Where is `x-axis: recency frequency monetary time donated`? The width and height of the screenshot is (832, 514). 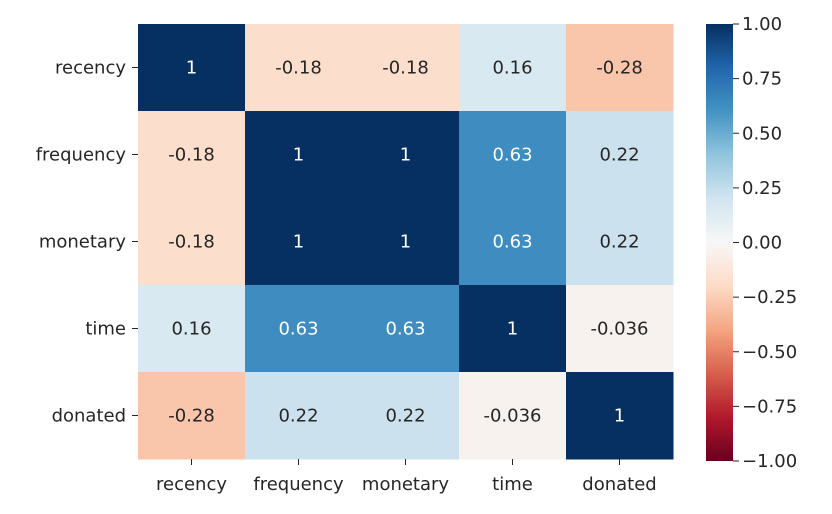
x-axis: recency frequency monetary time donated is located at coordinates (406, 477).